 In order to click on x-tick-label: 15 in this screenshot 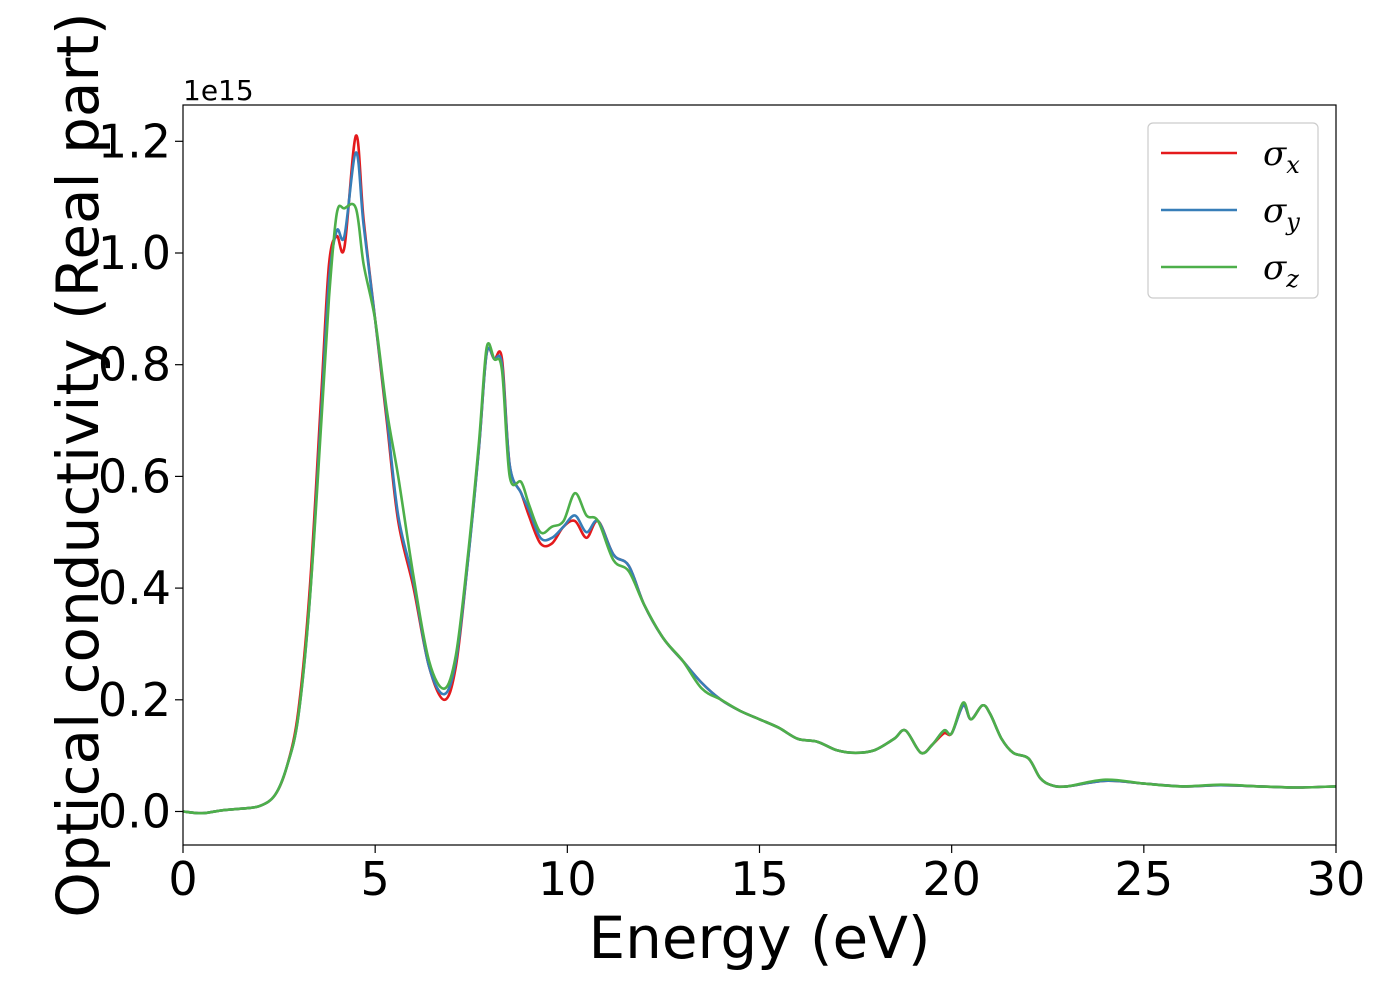, I will do `click(759, 879)`.